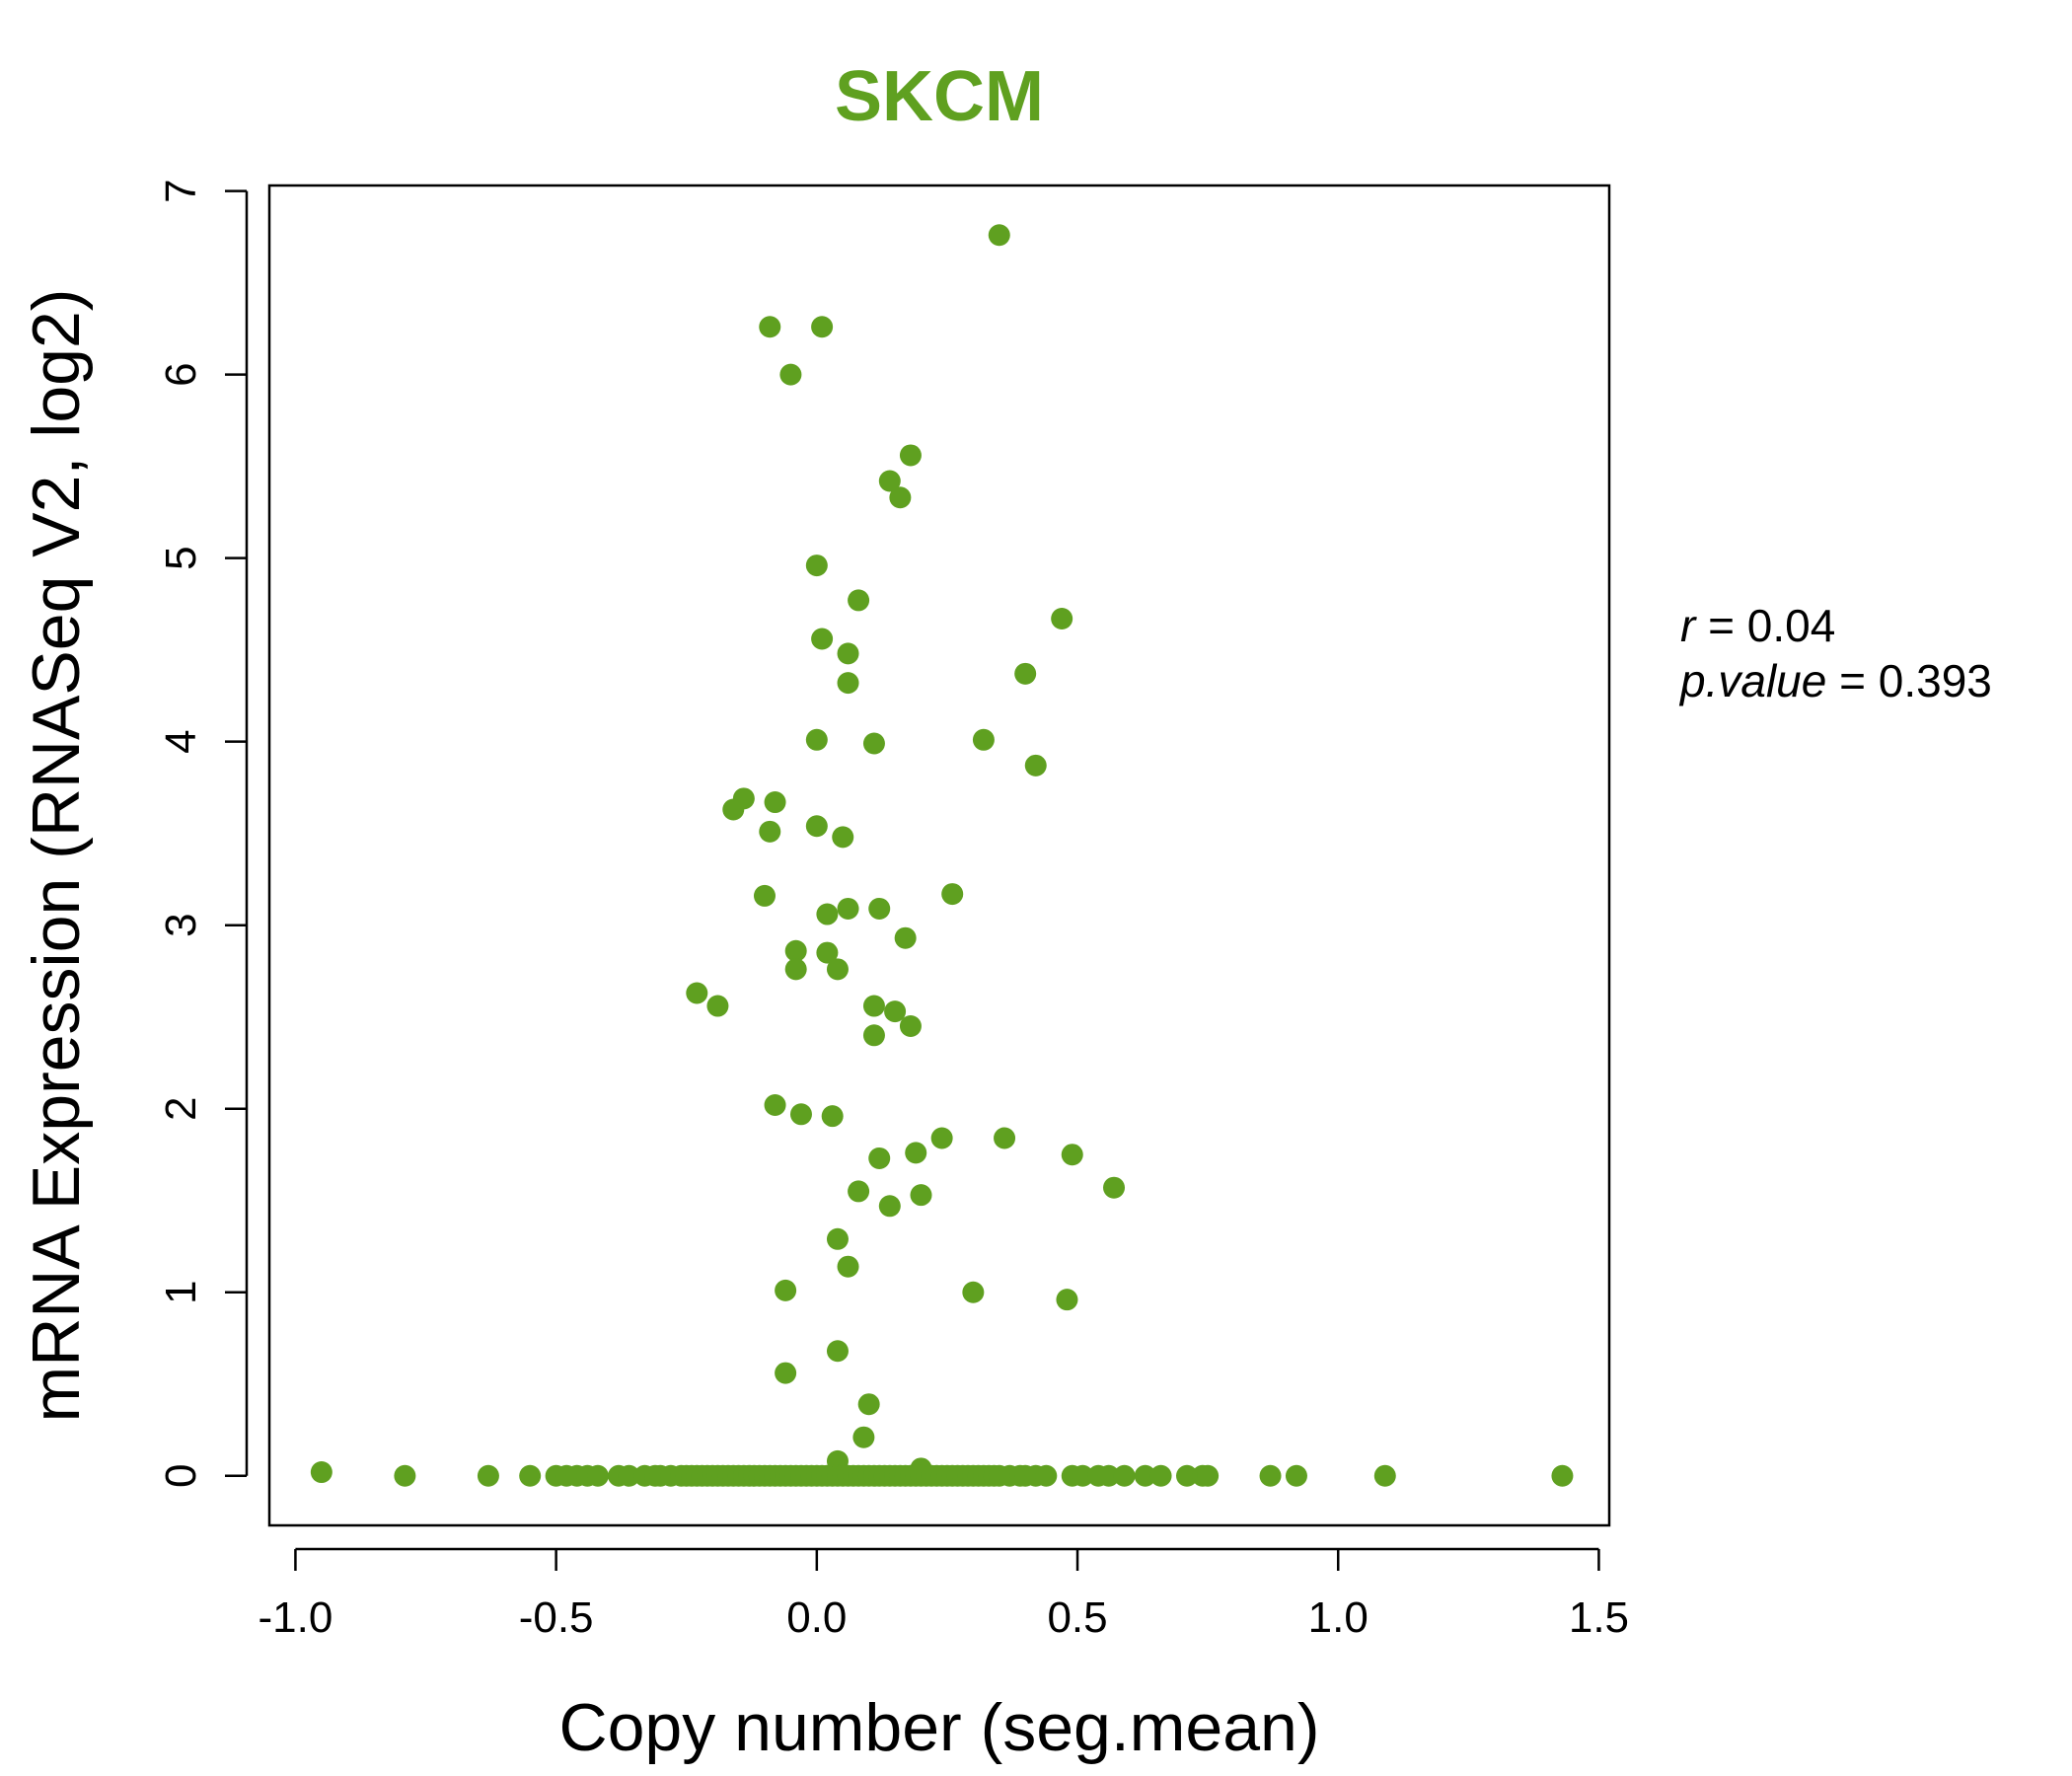  Describe the element at coordinates (57, 856) in the screenshot. I see `y-axis-title: mRNA Expression (RNASeq V2, log2)` at that location.